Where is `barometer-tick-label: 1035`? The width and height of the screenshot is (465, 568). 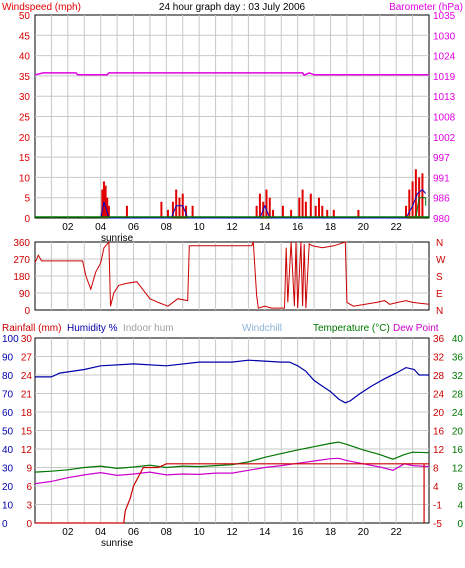 barometer-tick-label: 1035 is located at coordinates (444, 16).